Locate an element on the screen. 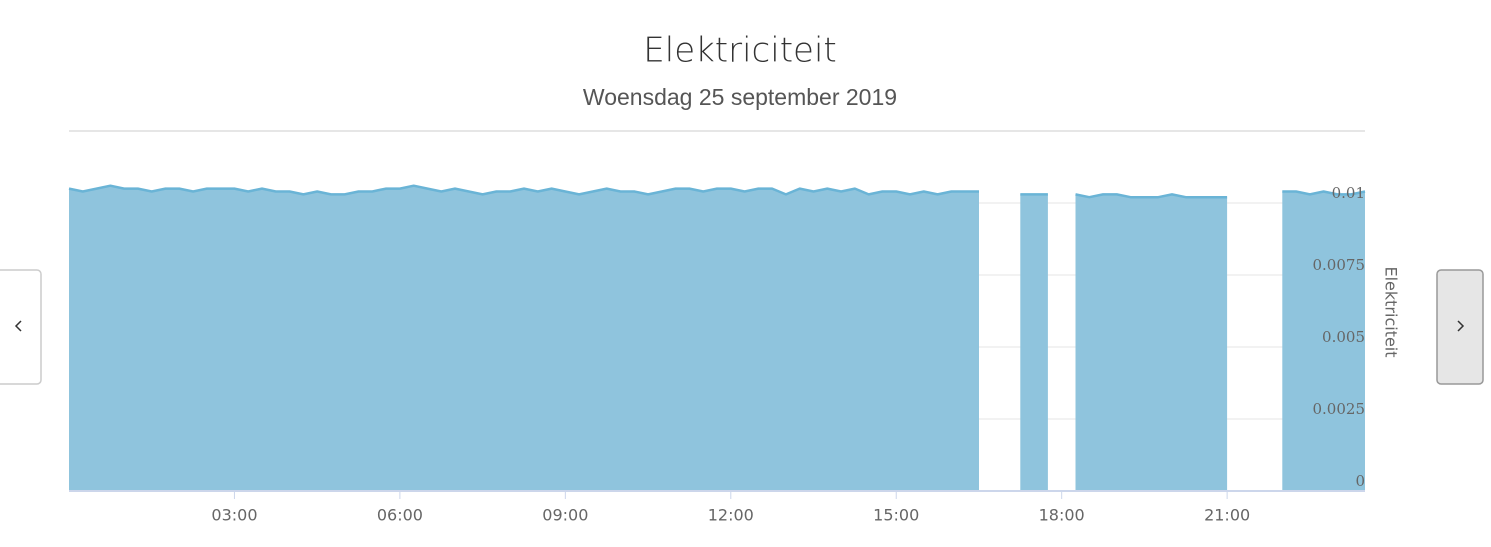 The width and height of the screenshot is (1491, 547). next-icon is located at coordinates (1461, 326).